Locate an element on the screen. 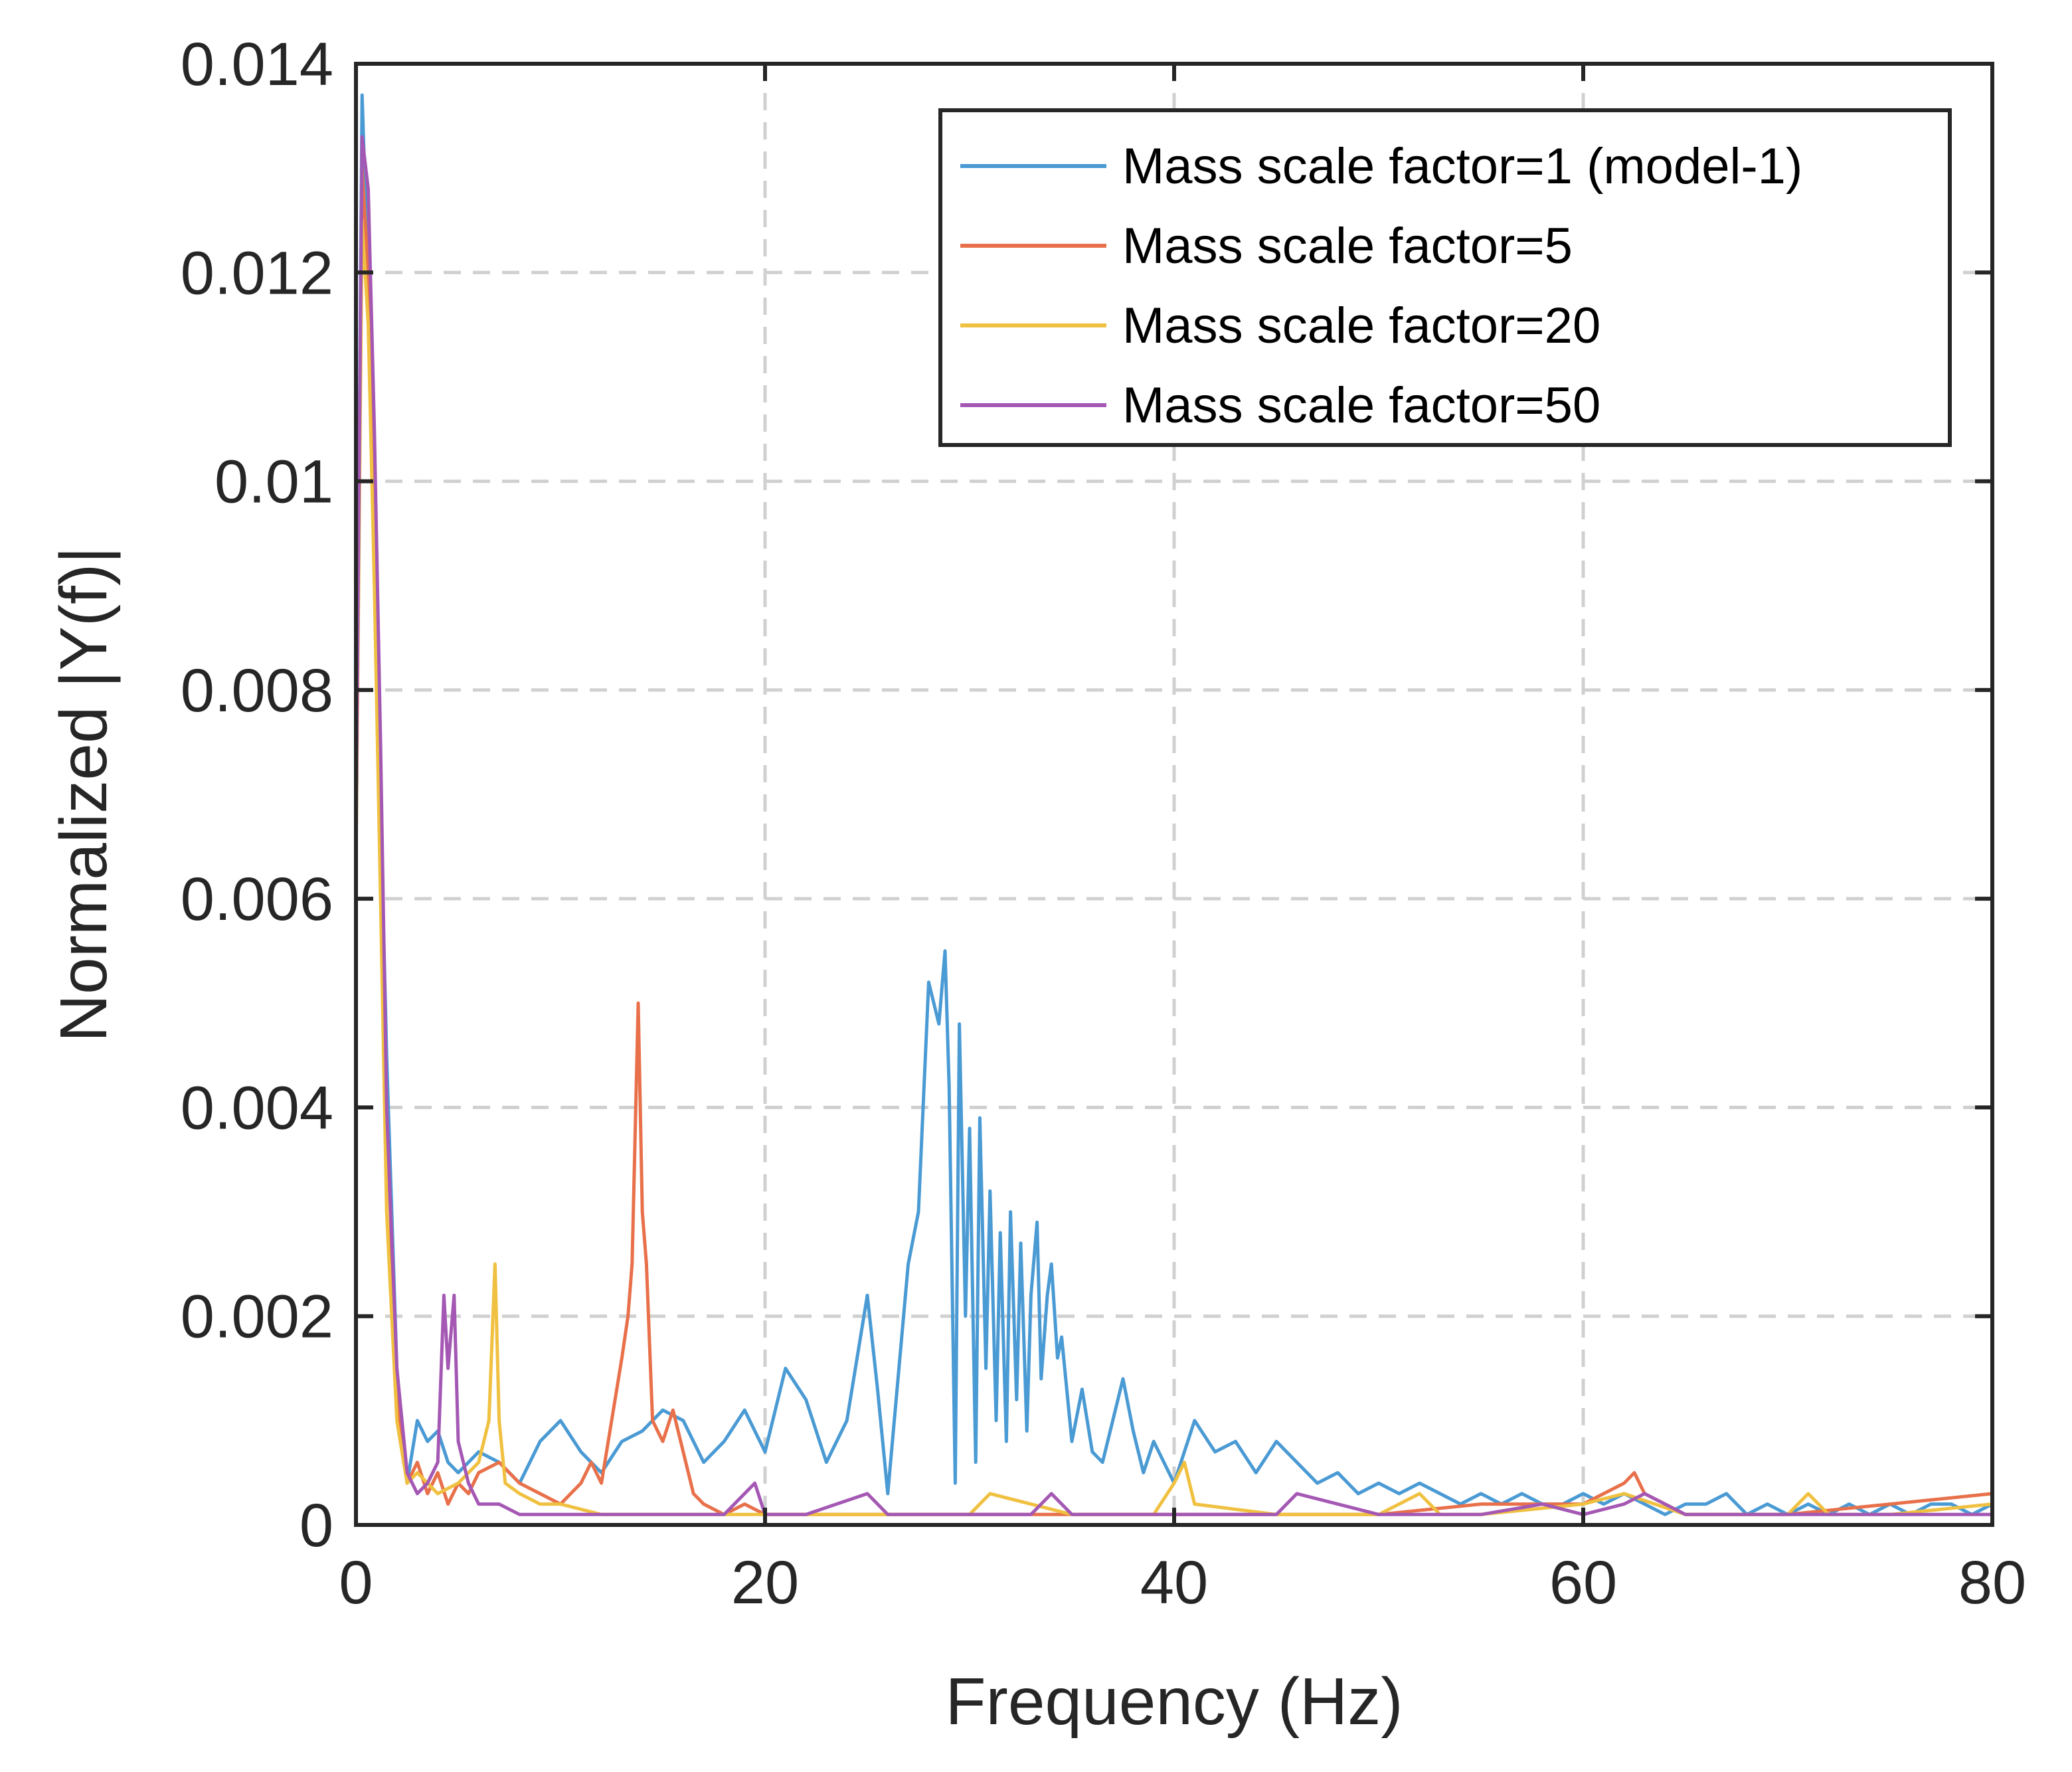  y-tick-label: 0.002 is located at coordinates (257, 1317).